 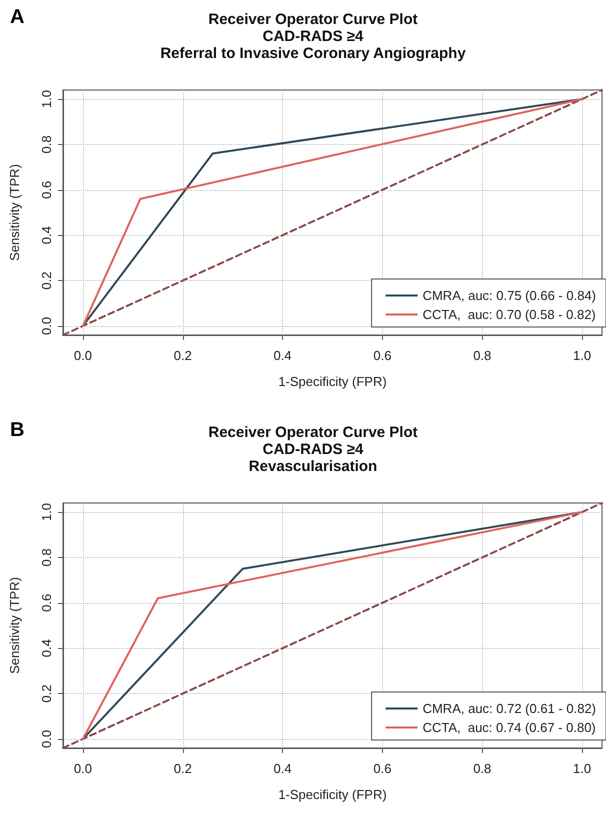 What do you see at coordinates (313, 449) in the screenshot?
I see `chart-title: Receiver Operator Curve Plot CAD-RADS ≥4 Revascularisation` at bounding box center [313, 449].